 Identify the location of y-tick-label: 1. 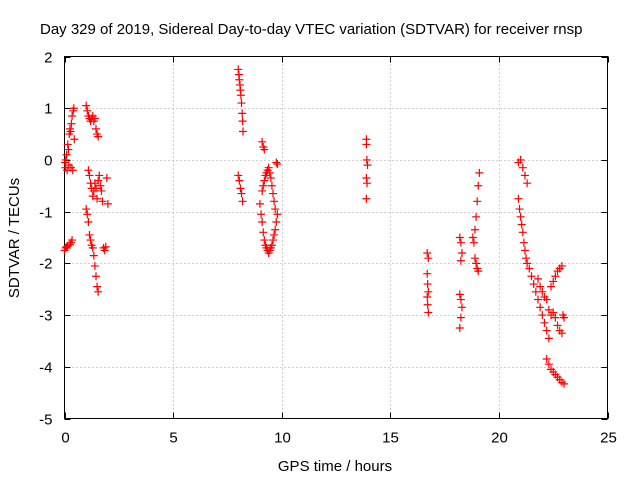
(48, 109).